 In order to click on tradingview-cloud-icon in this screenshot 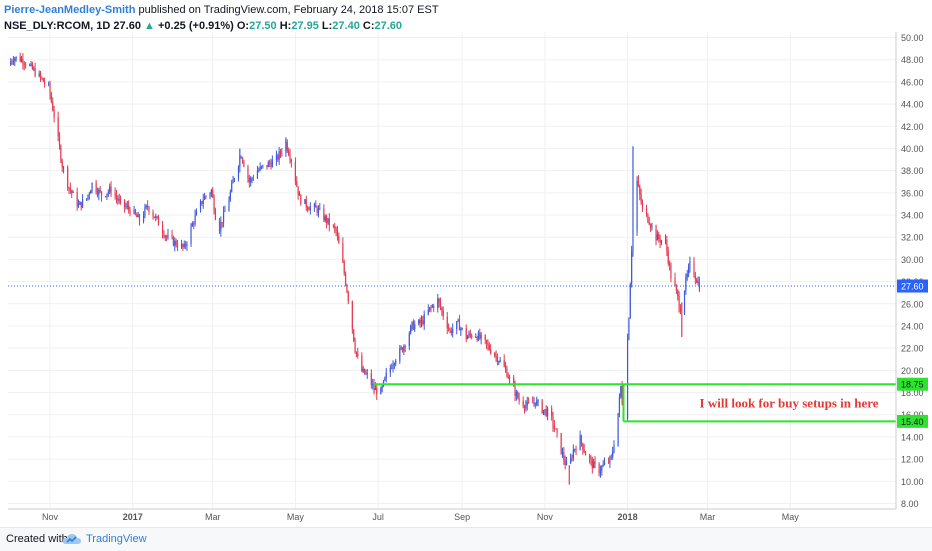, I will do `click(72, 539)`.